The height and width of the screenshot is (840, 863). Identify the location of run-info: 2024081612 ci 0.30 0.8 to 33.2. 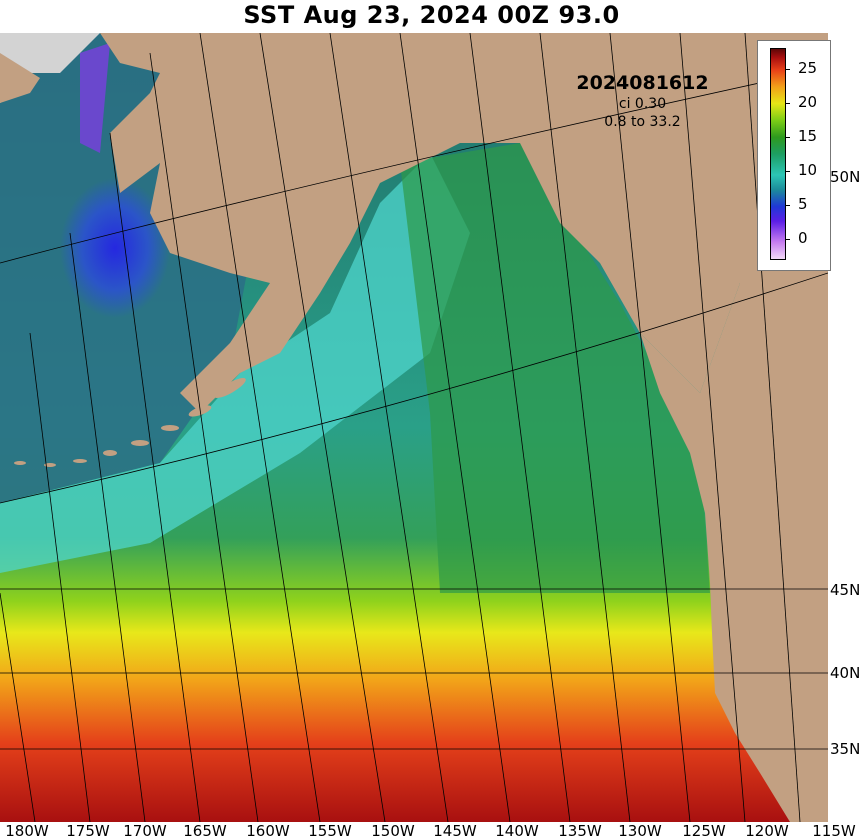
(642, 101).